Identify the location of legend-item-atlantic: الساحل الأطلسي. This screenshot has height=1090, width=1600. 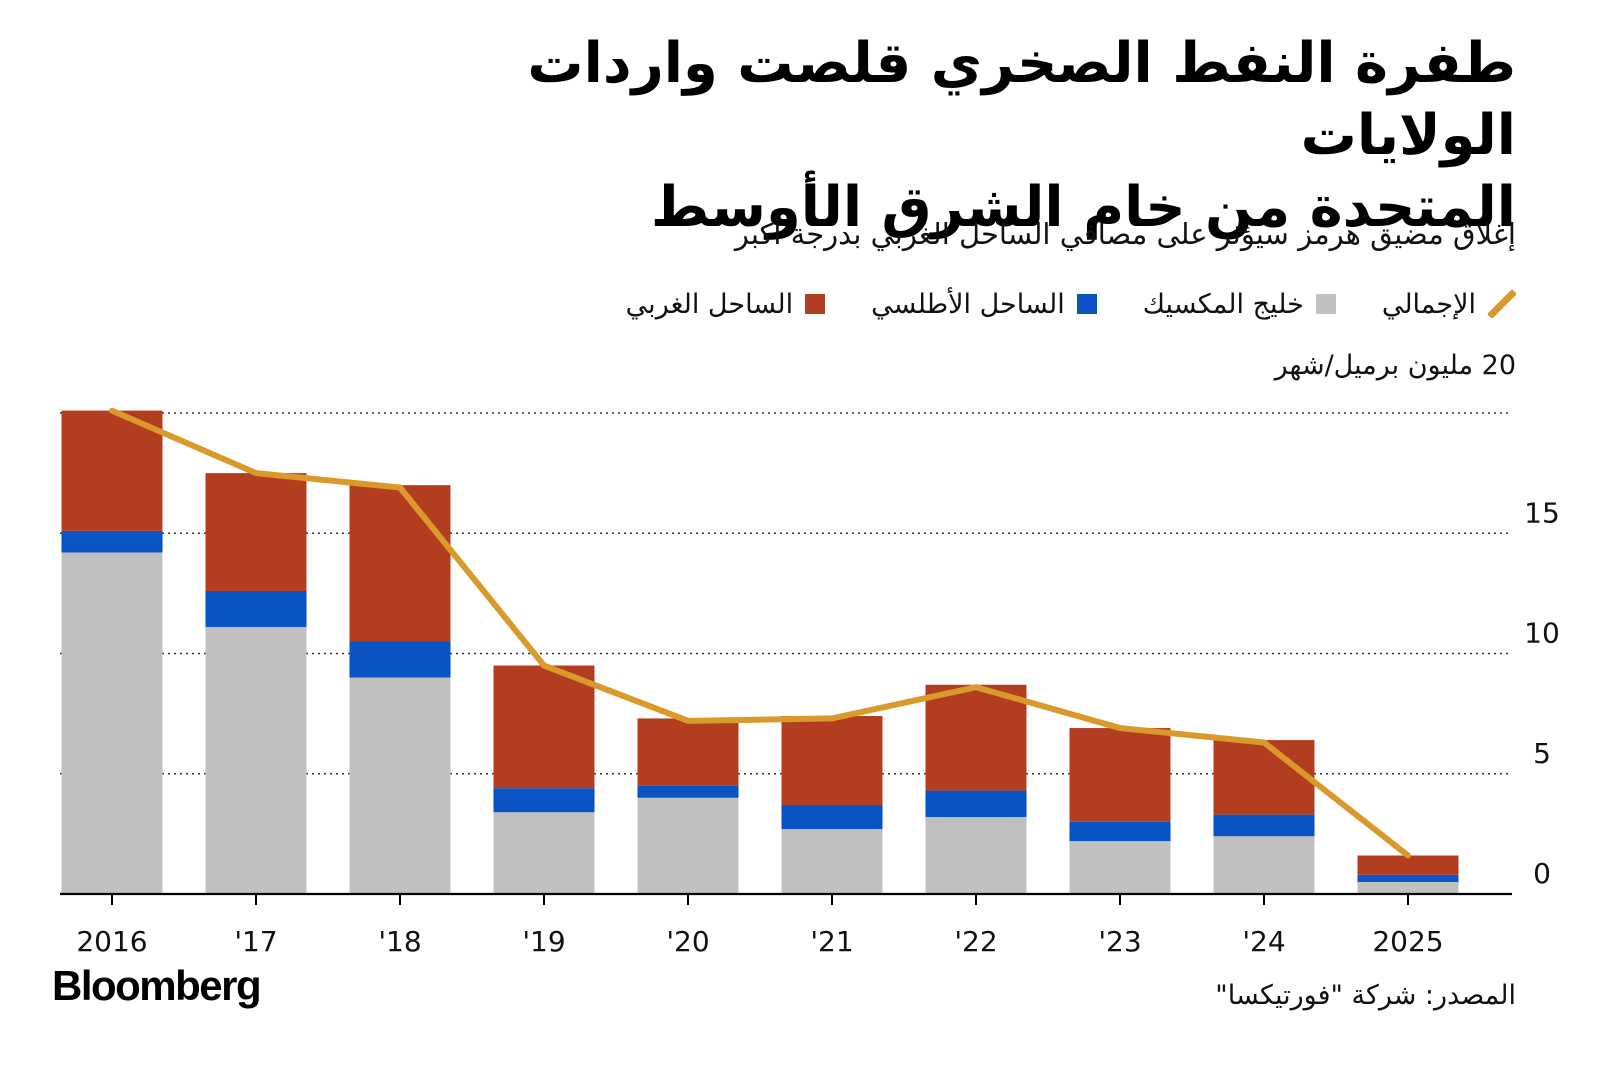
(984, 304).